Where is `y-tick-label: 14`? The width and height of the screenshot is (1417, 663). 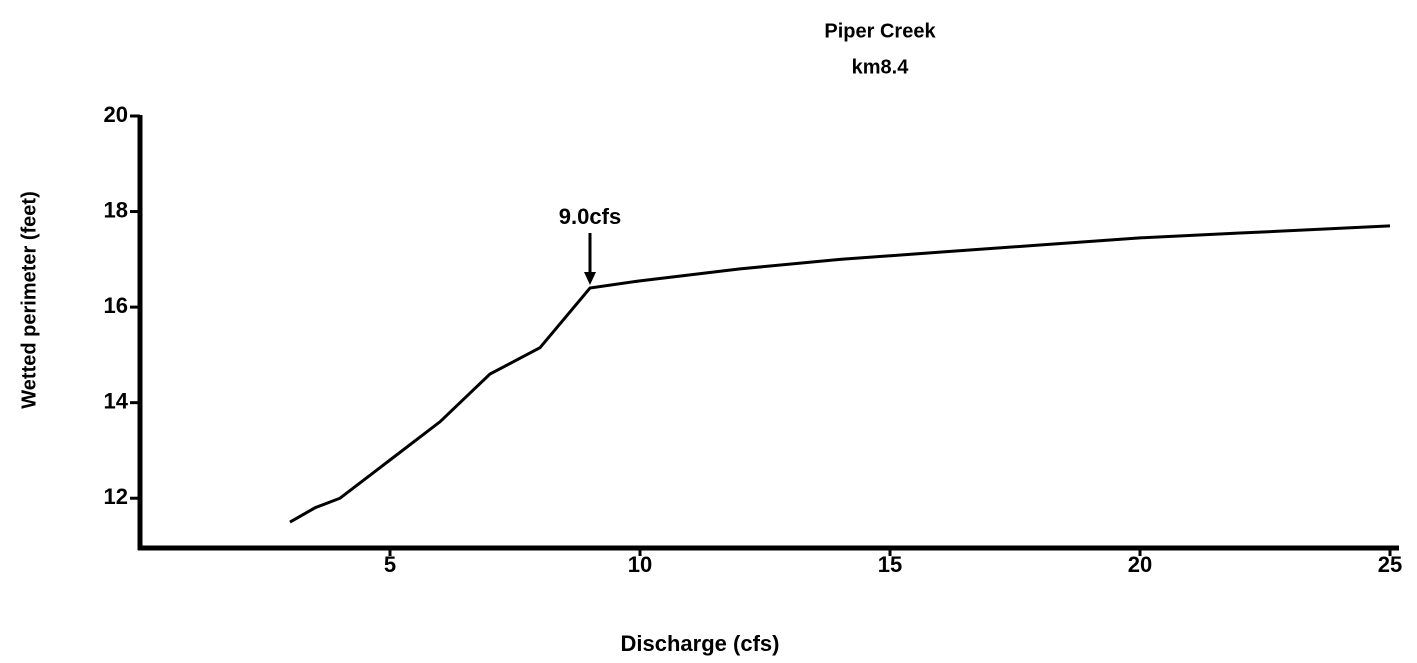
y-tick-label: 14 is located at coordinates (116, 400).